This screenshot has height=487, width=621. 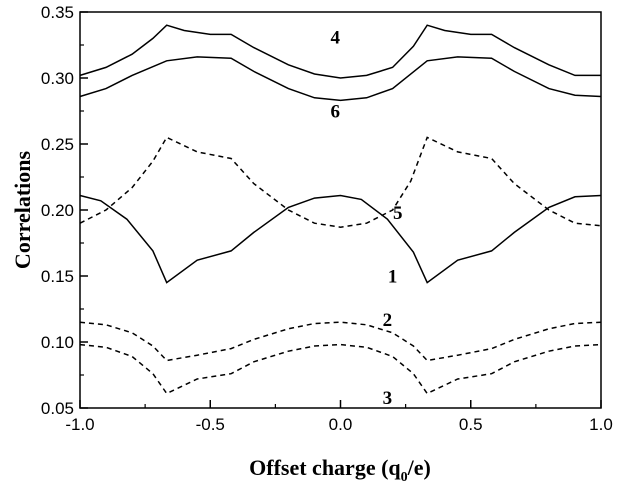 I want to click on series-5-label: 5, so click(x=398, y=213).